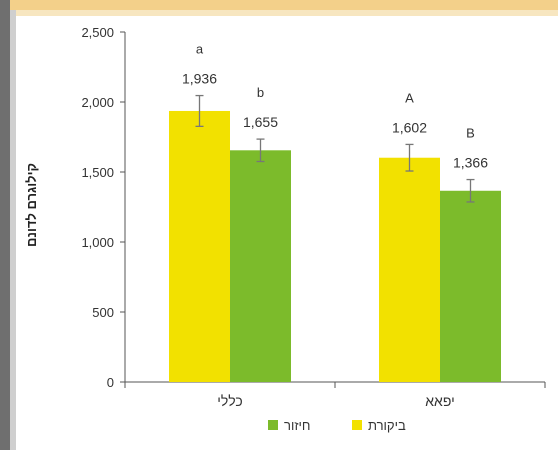 The height and width of the screenshot is (450, 558). Describe the element at coordinates (439, 401) in the screenshot. I see `category-label: יפאא` at that location.